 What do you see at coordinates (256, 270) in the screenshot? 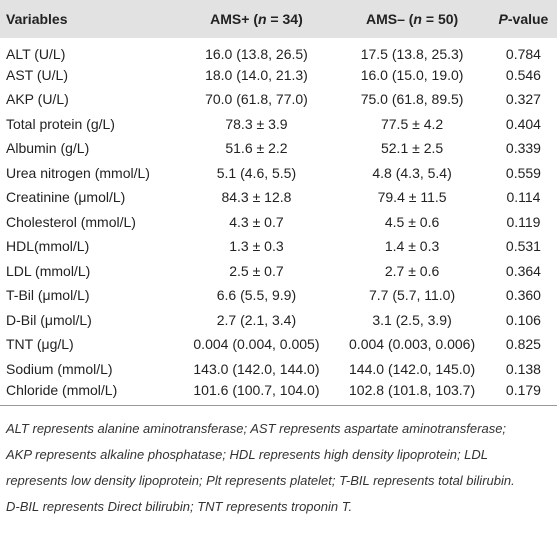
I see `value-cell: 2.5 ± 0.7` at bounding box center [256, 270].